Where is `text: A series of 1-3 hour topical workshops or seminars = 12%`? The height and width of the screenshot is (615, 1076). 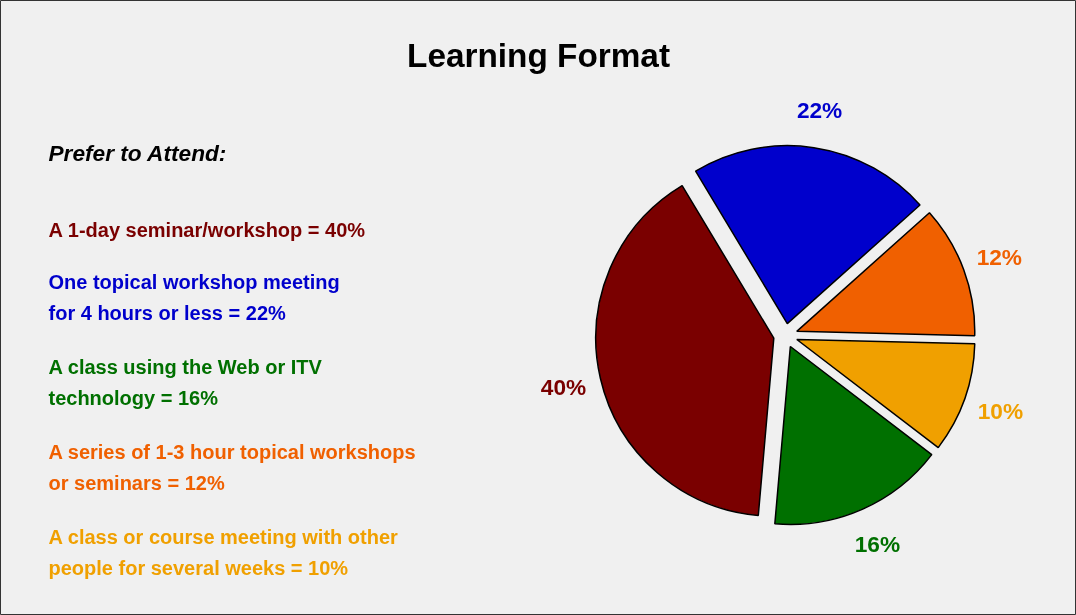
text: A series of 1-3 hour topical workshops or seminars = 12% is located at coordinates (232, 467).